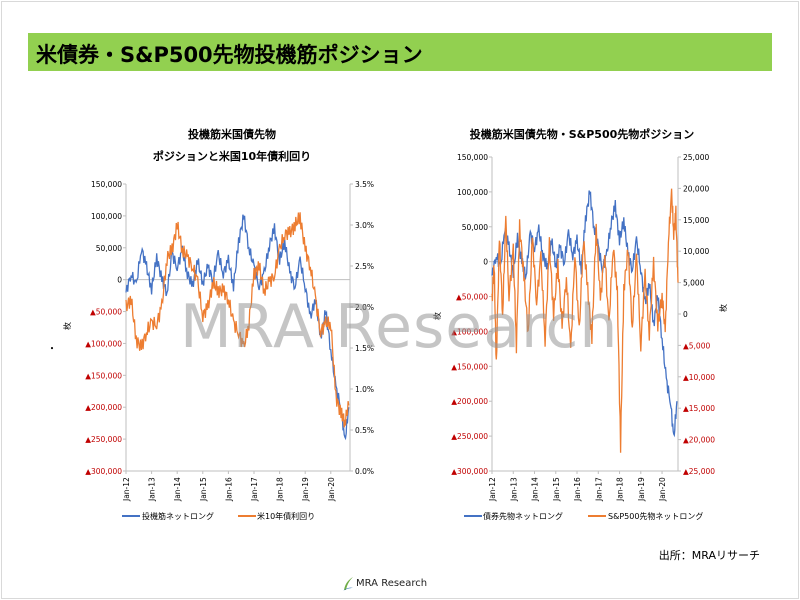 This screenshot has width=800, height=600. Describe the element at coordinates (52, 349) in the screenshot. I see `stray-mark: ・` at that location.